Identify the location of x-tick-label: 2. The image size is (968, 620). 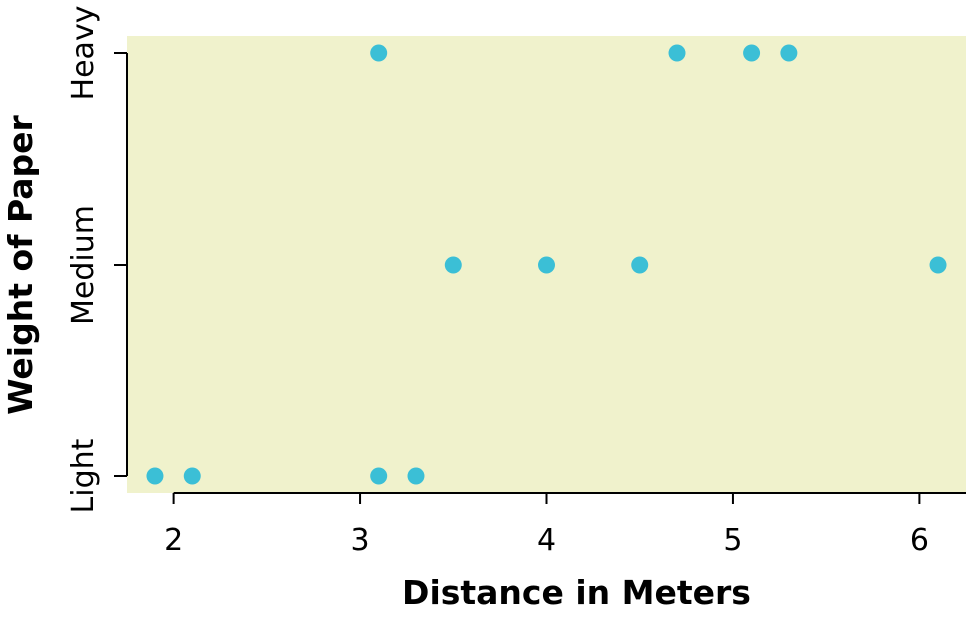
(173, 540).